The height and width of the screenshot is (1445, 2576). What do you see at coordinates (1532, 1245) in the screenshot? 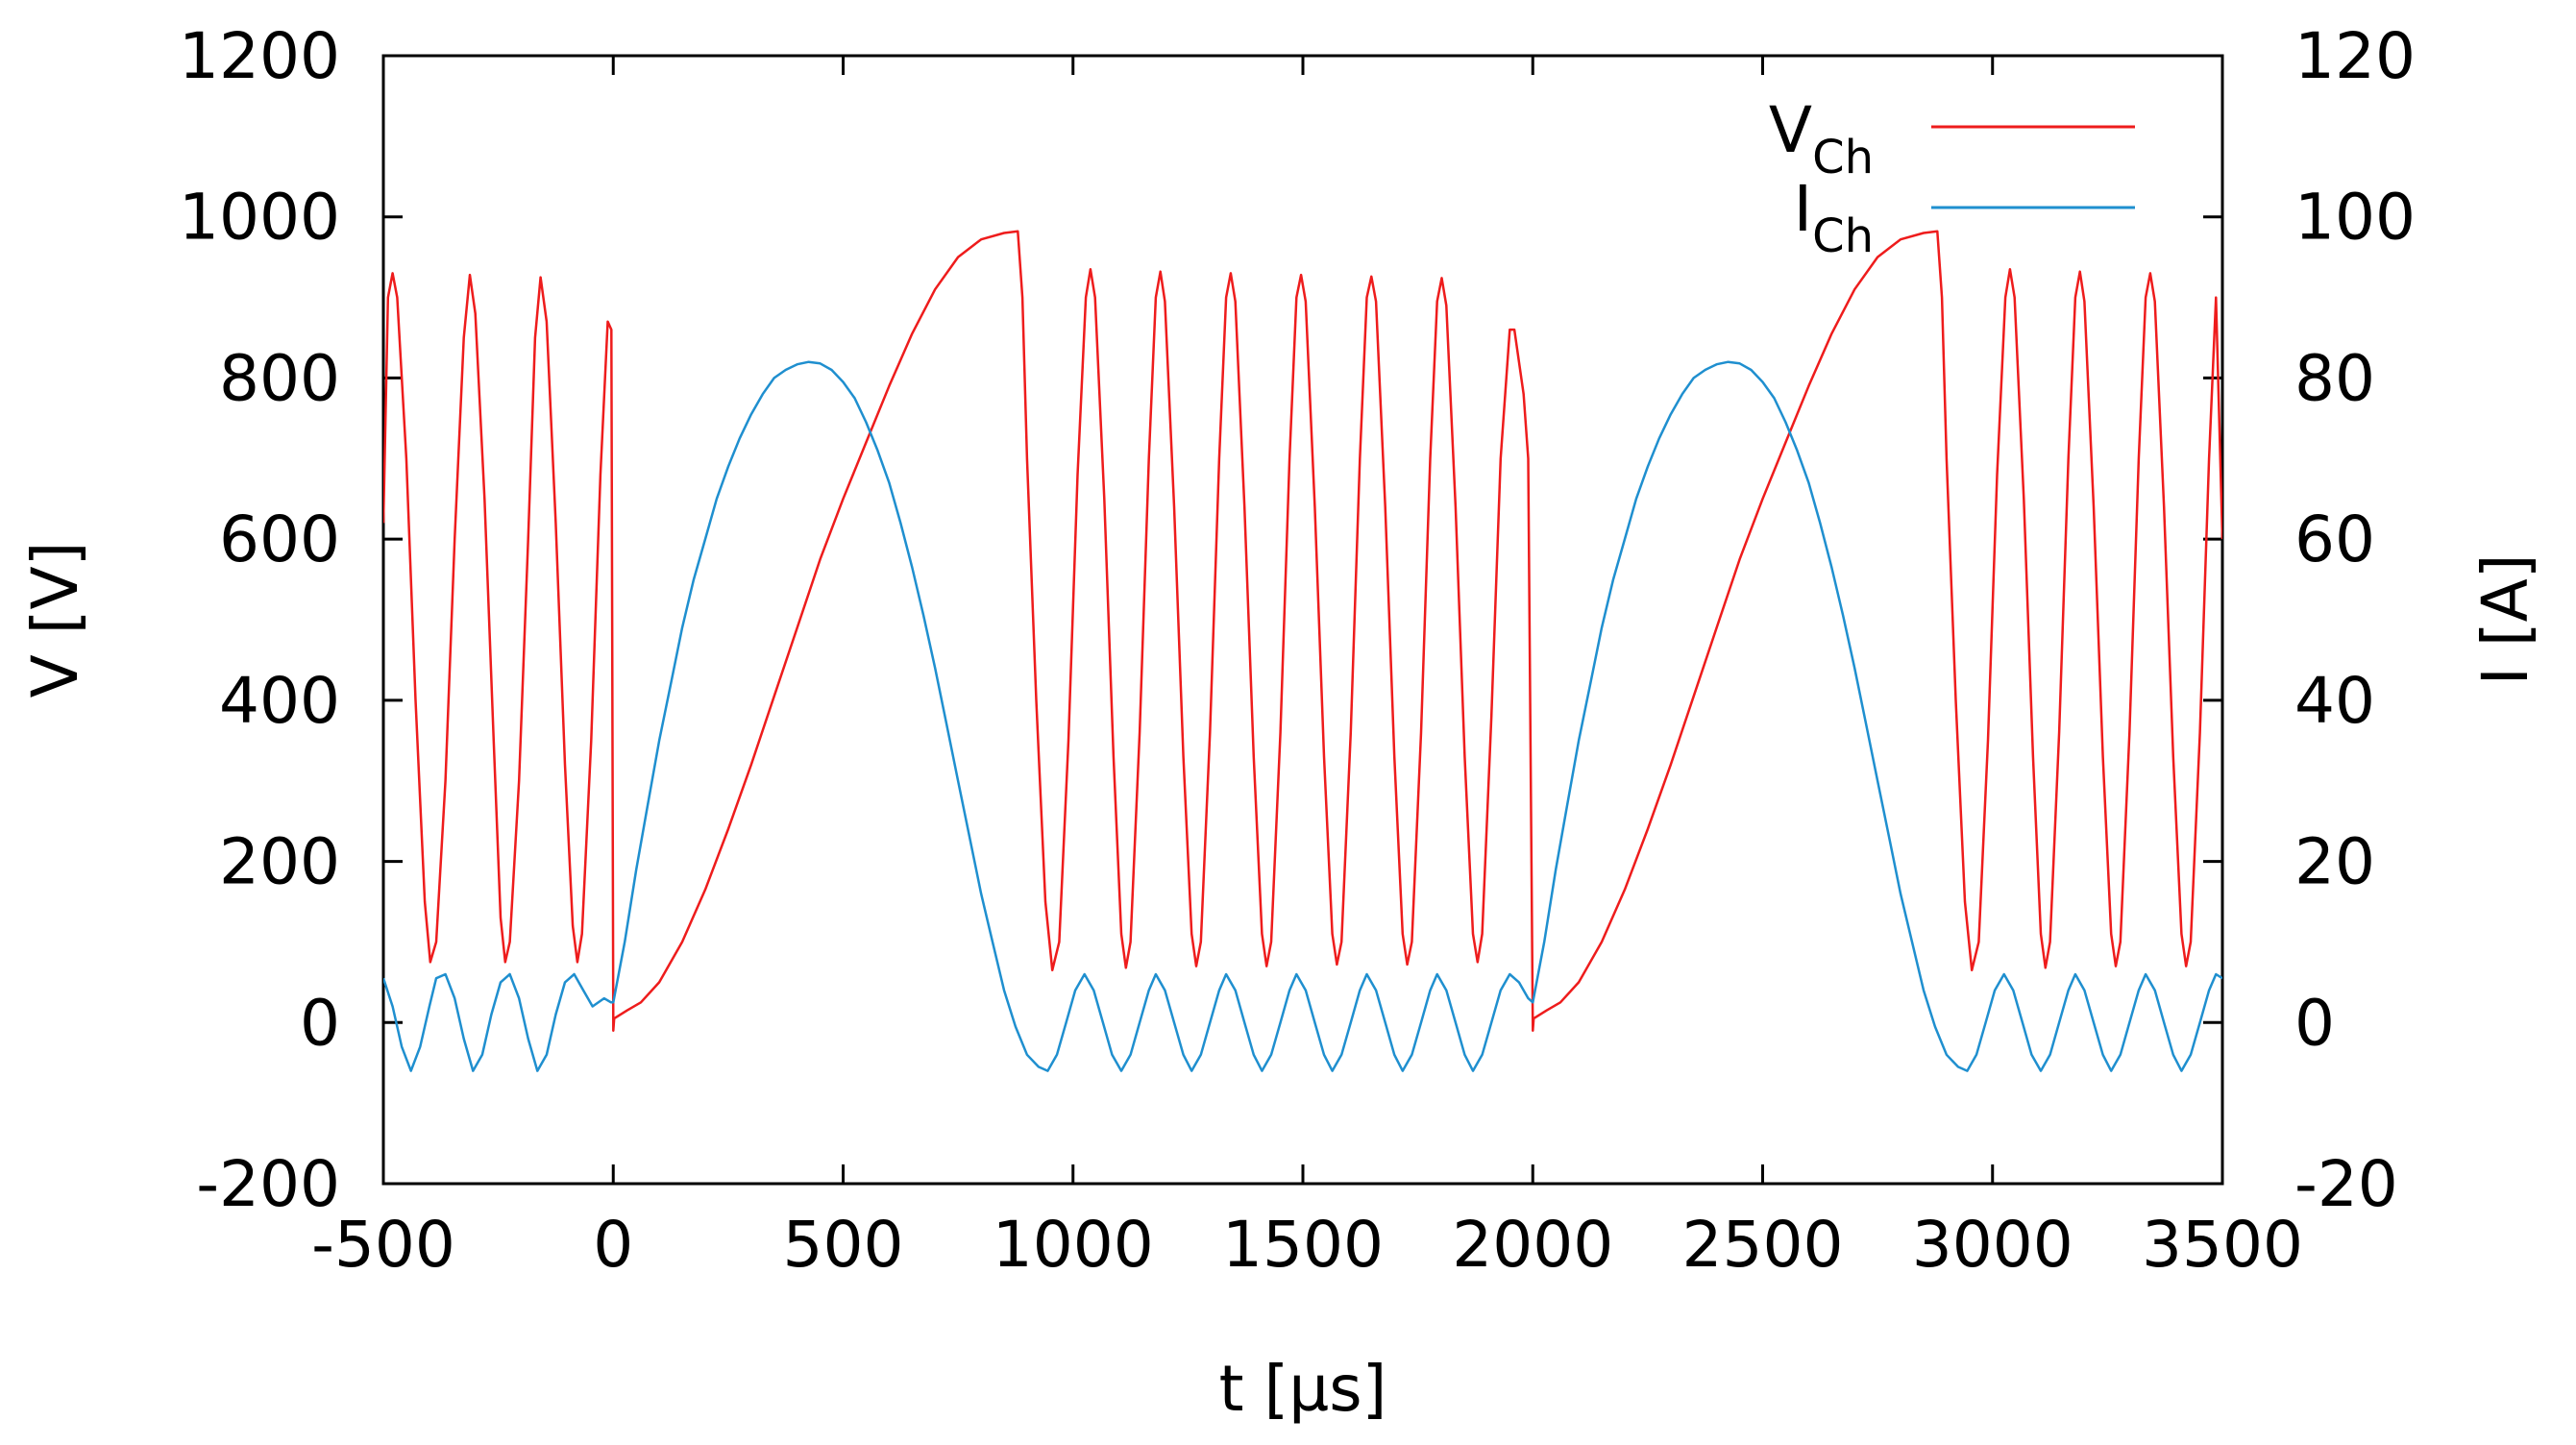
I see `x-tick-label: 2000` at bounding box center [1532, 1245].